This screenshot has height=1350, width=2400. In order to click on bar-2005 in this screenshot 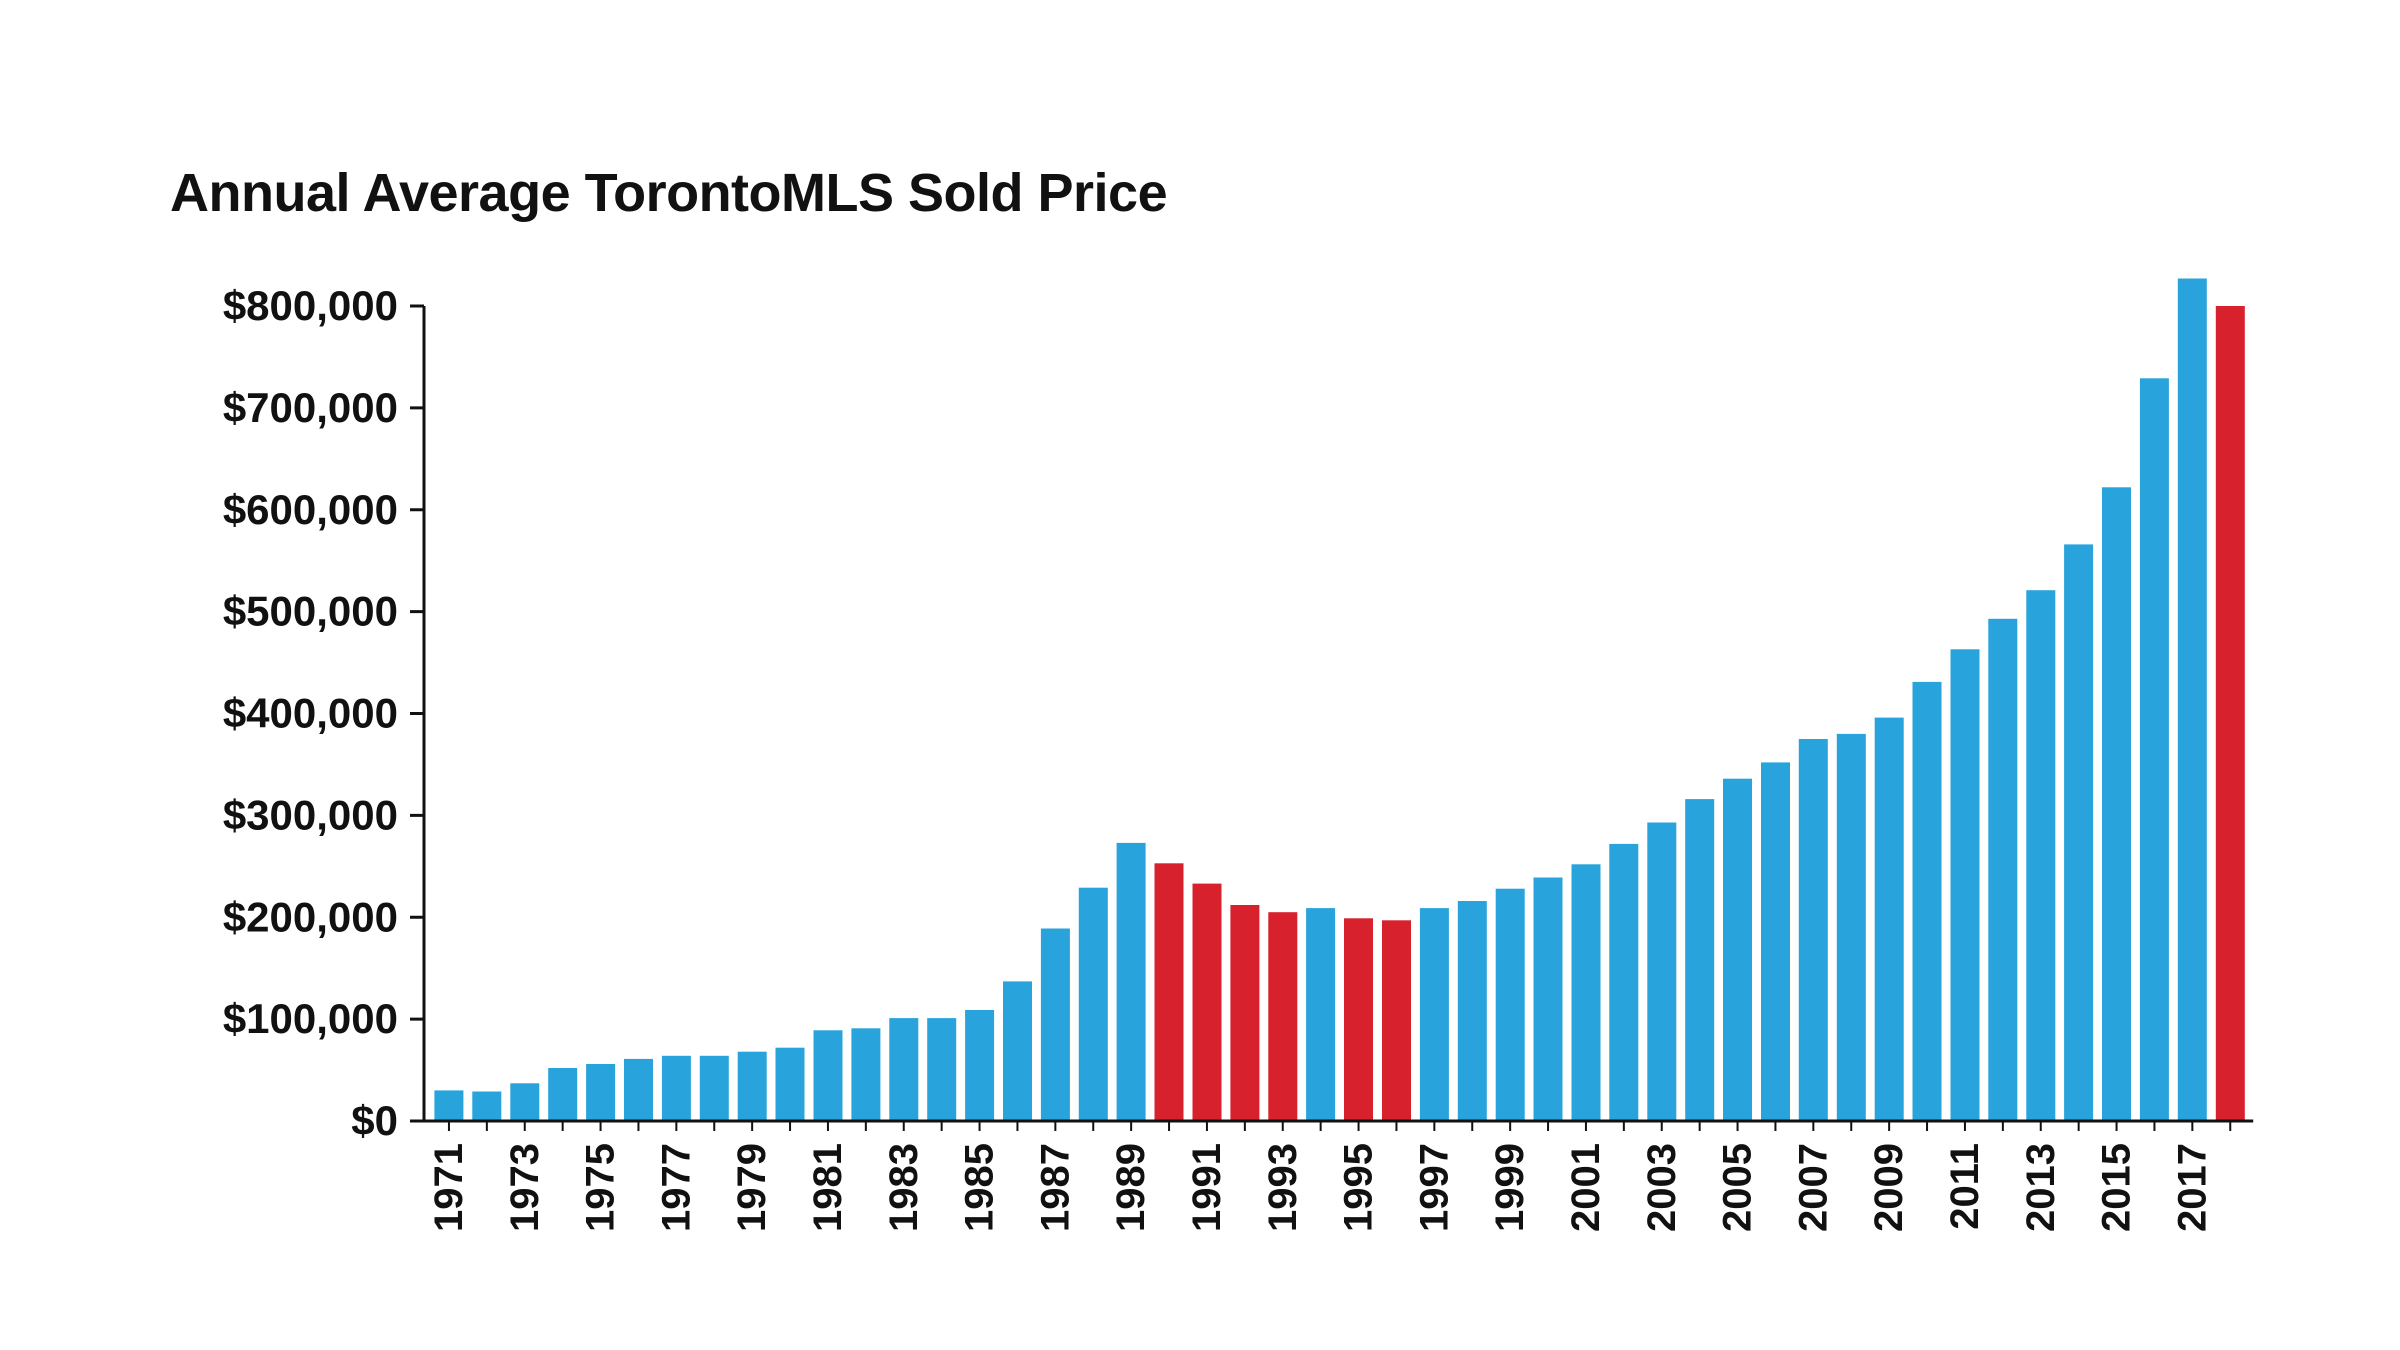, I will do `click(1737, 949)`.